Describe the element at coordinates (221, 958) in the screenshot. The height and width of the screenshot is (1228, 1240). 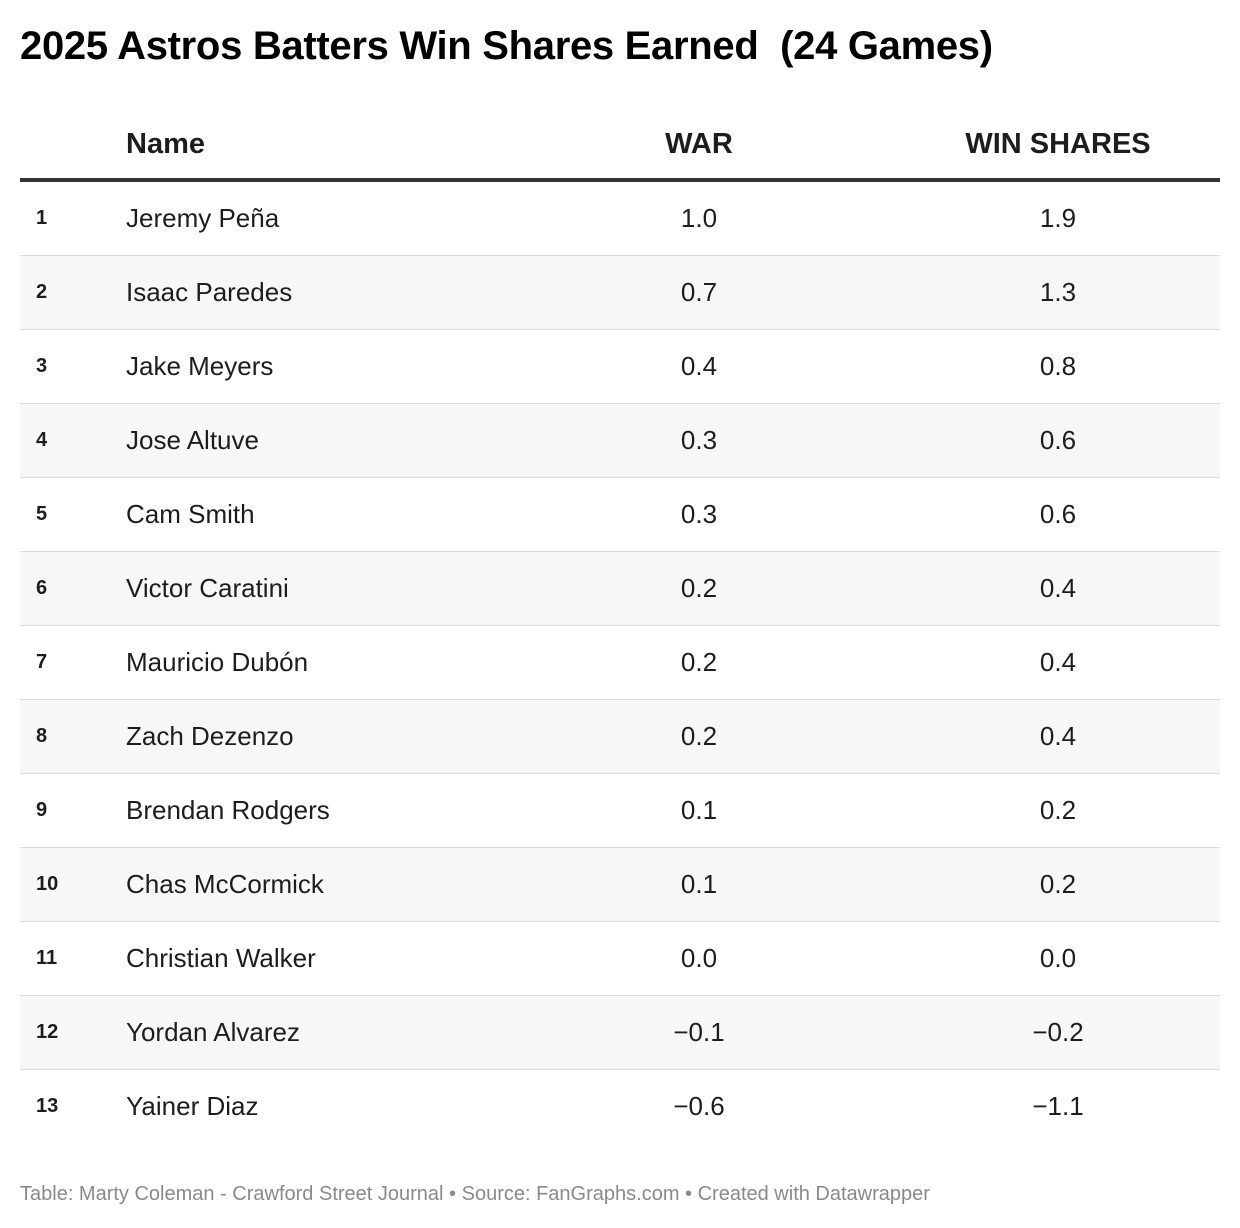
I see `name-cell: Christian Walker` at that location.